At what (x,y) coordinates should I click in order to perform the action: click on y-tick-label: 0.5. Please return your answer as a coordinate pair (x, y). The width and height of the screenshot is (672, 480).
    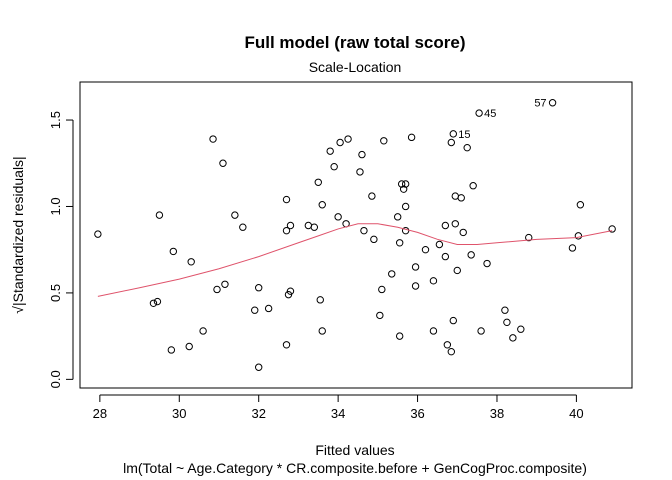
    Looking at the image, I should click on (55, 293).